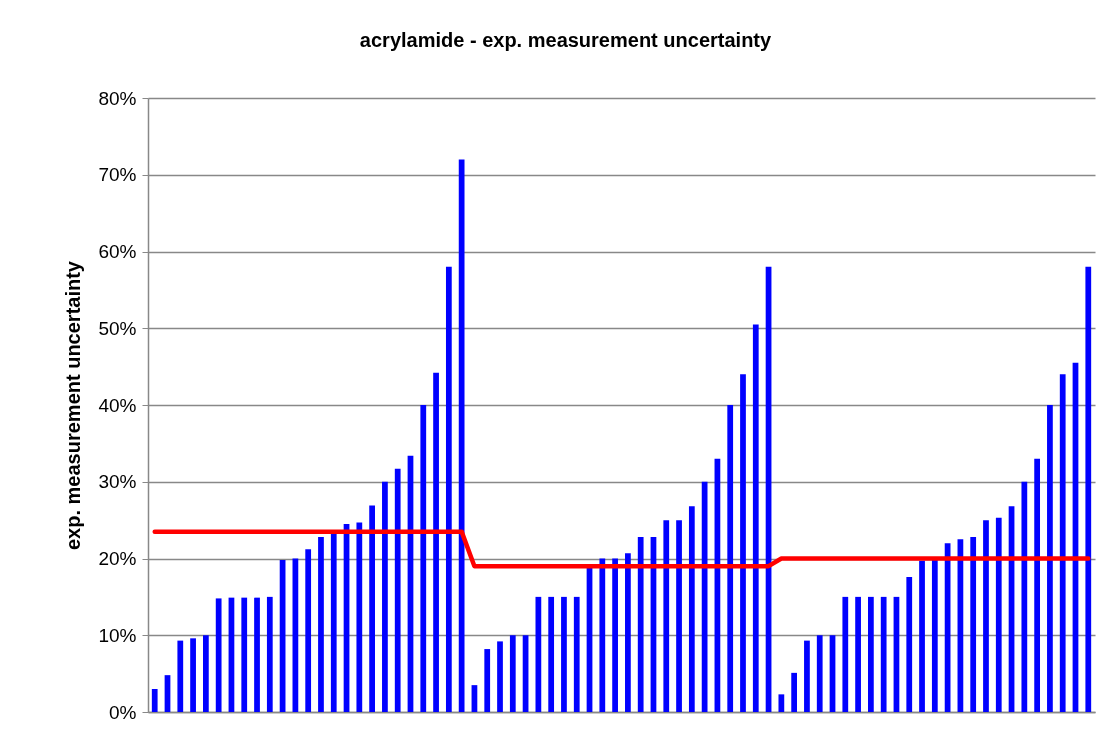 The width and height of the screenshot is (1116, 735). Describe the element at coordinates (566, 40) in the screenshot. I see `chart-title: acrylamide - exp. measurement uncertainty` at that location.